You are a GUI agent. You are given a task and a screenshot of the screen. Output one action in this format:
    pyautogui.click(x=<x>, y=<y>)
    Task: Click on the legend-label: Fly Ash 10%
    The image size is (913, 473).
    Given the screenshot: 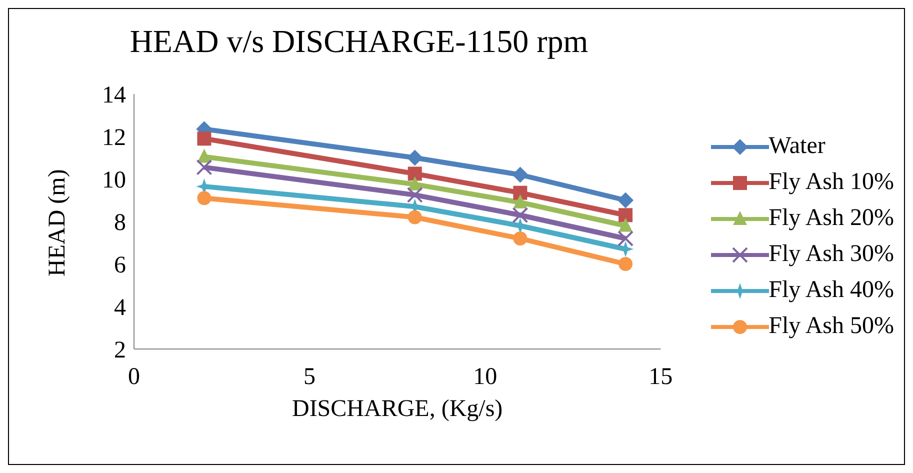 What is the action you would take?
    pyautogui.click(x=831, y=182)
    